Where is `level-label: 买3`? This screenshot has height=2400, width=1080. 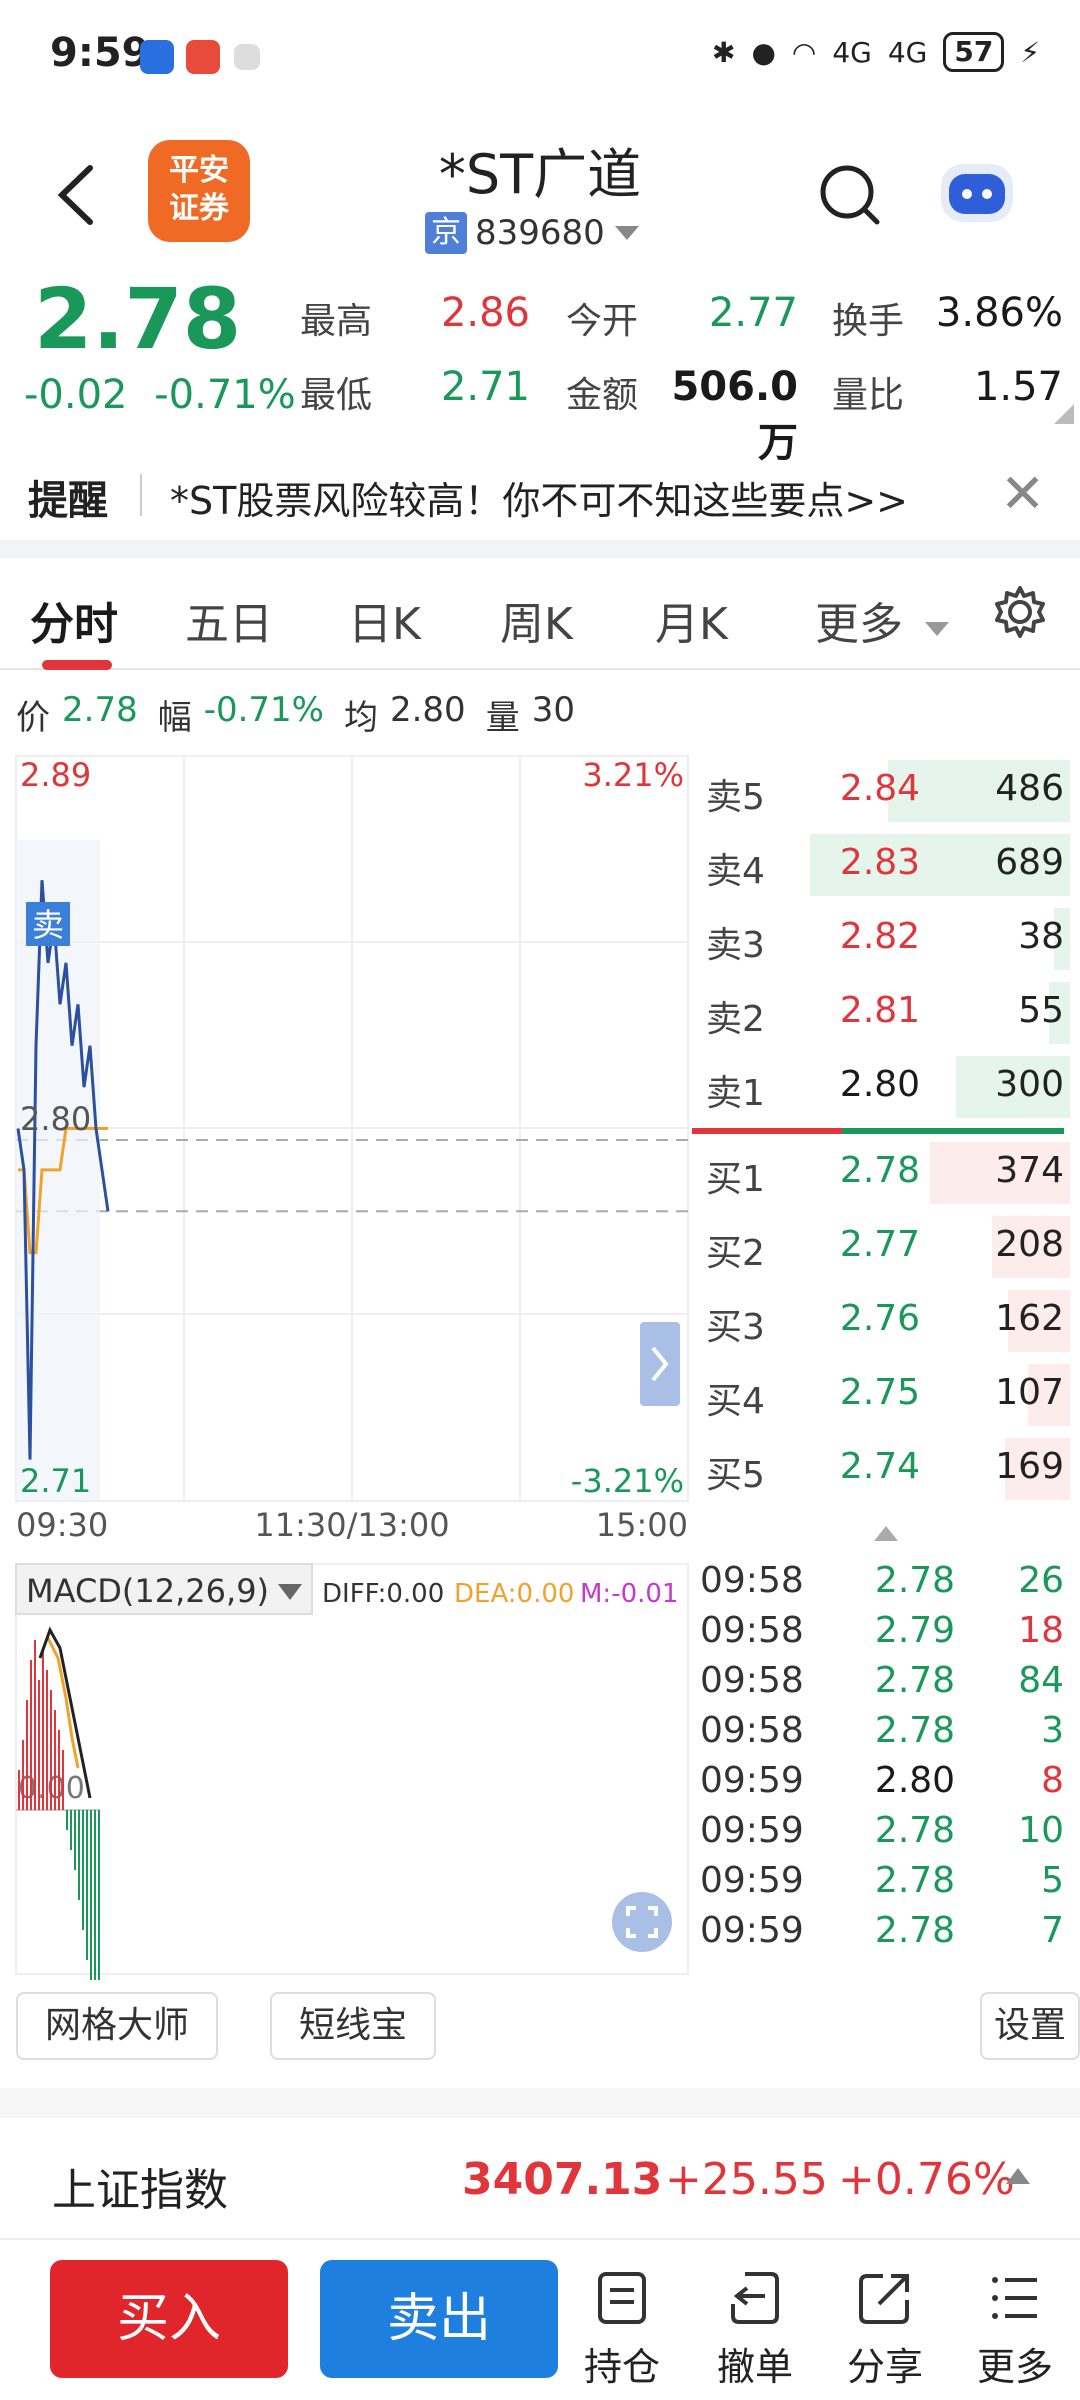 level-label: 买3 is located at coordinates (735, 1327).